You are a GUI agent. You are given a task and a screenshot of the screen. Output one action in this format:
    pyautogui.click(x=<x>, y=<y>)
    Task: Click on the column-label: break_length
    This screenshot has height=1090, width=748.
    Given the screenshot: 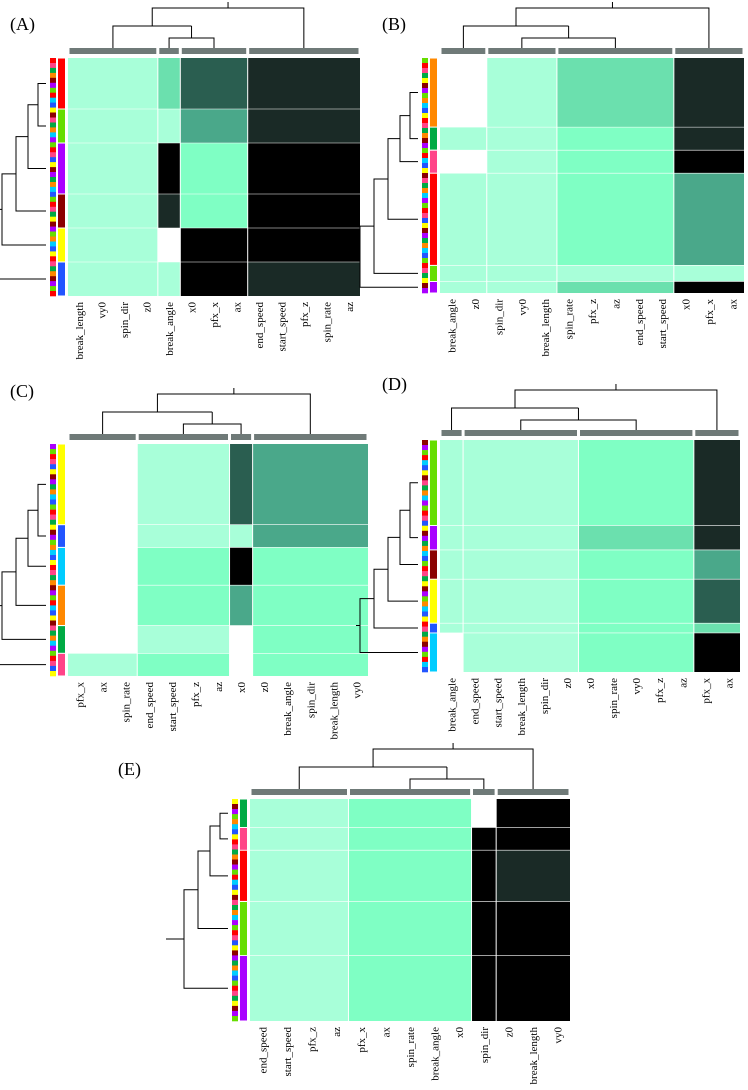 What is the action you would take?
    pyautogui.click(x=334, y=711)
    